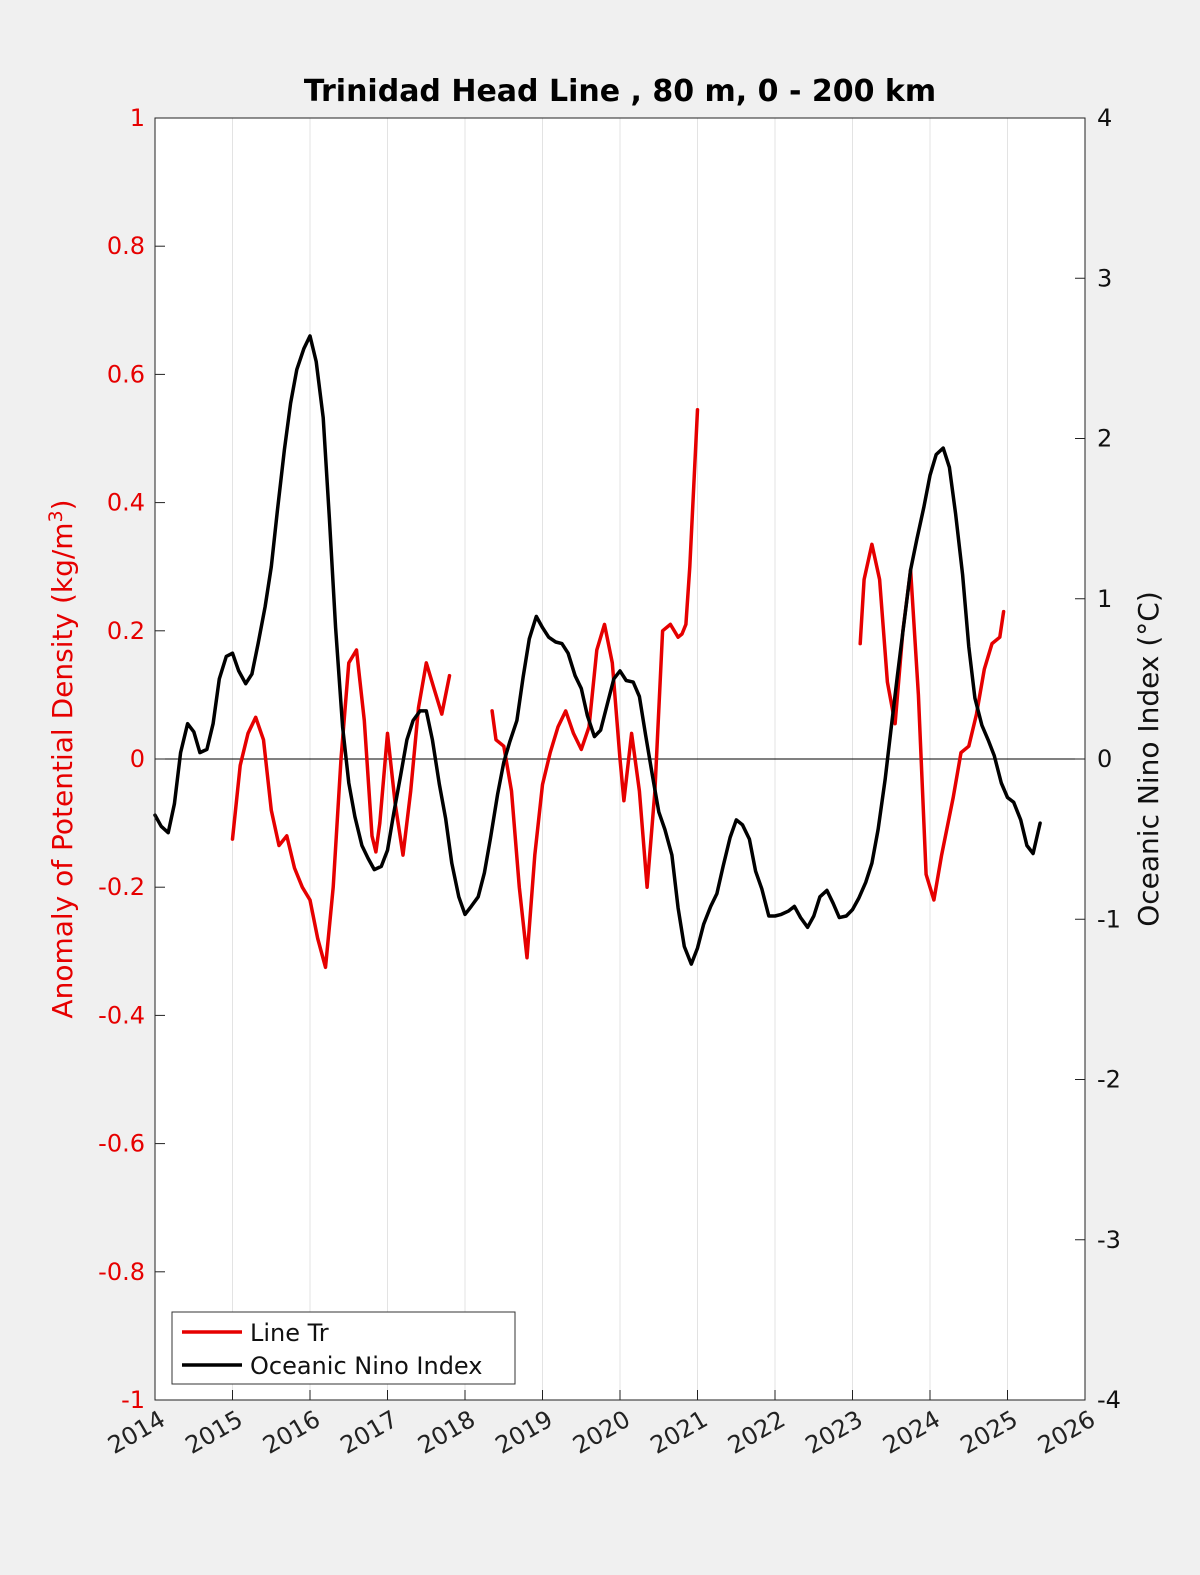  Describe the element at coordinates (126, 631) in the screenshot. I see `y-left-tick-label-0.2: 0.2` at that location.